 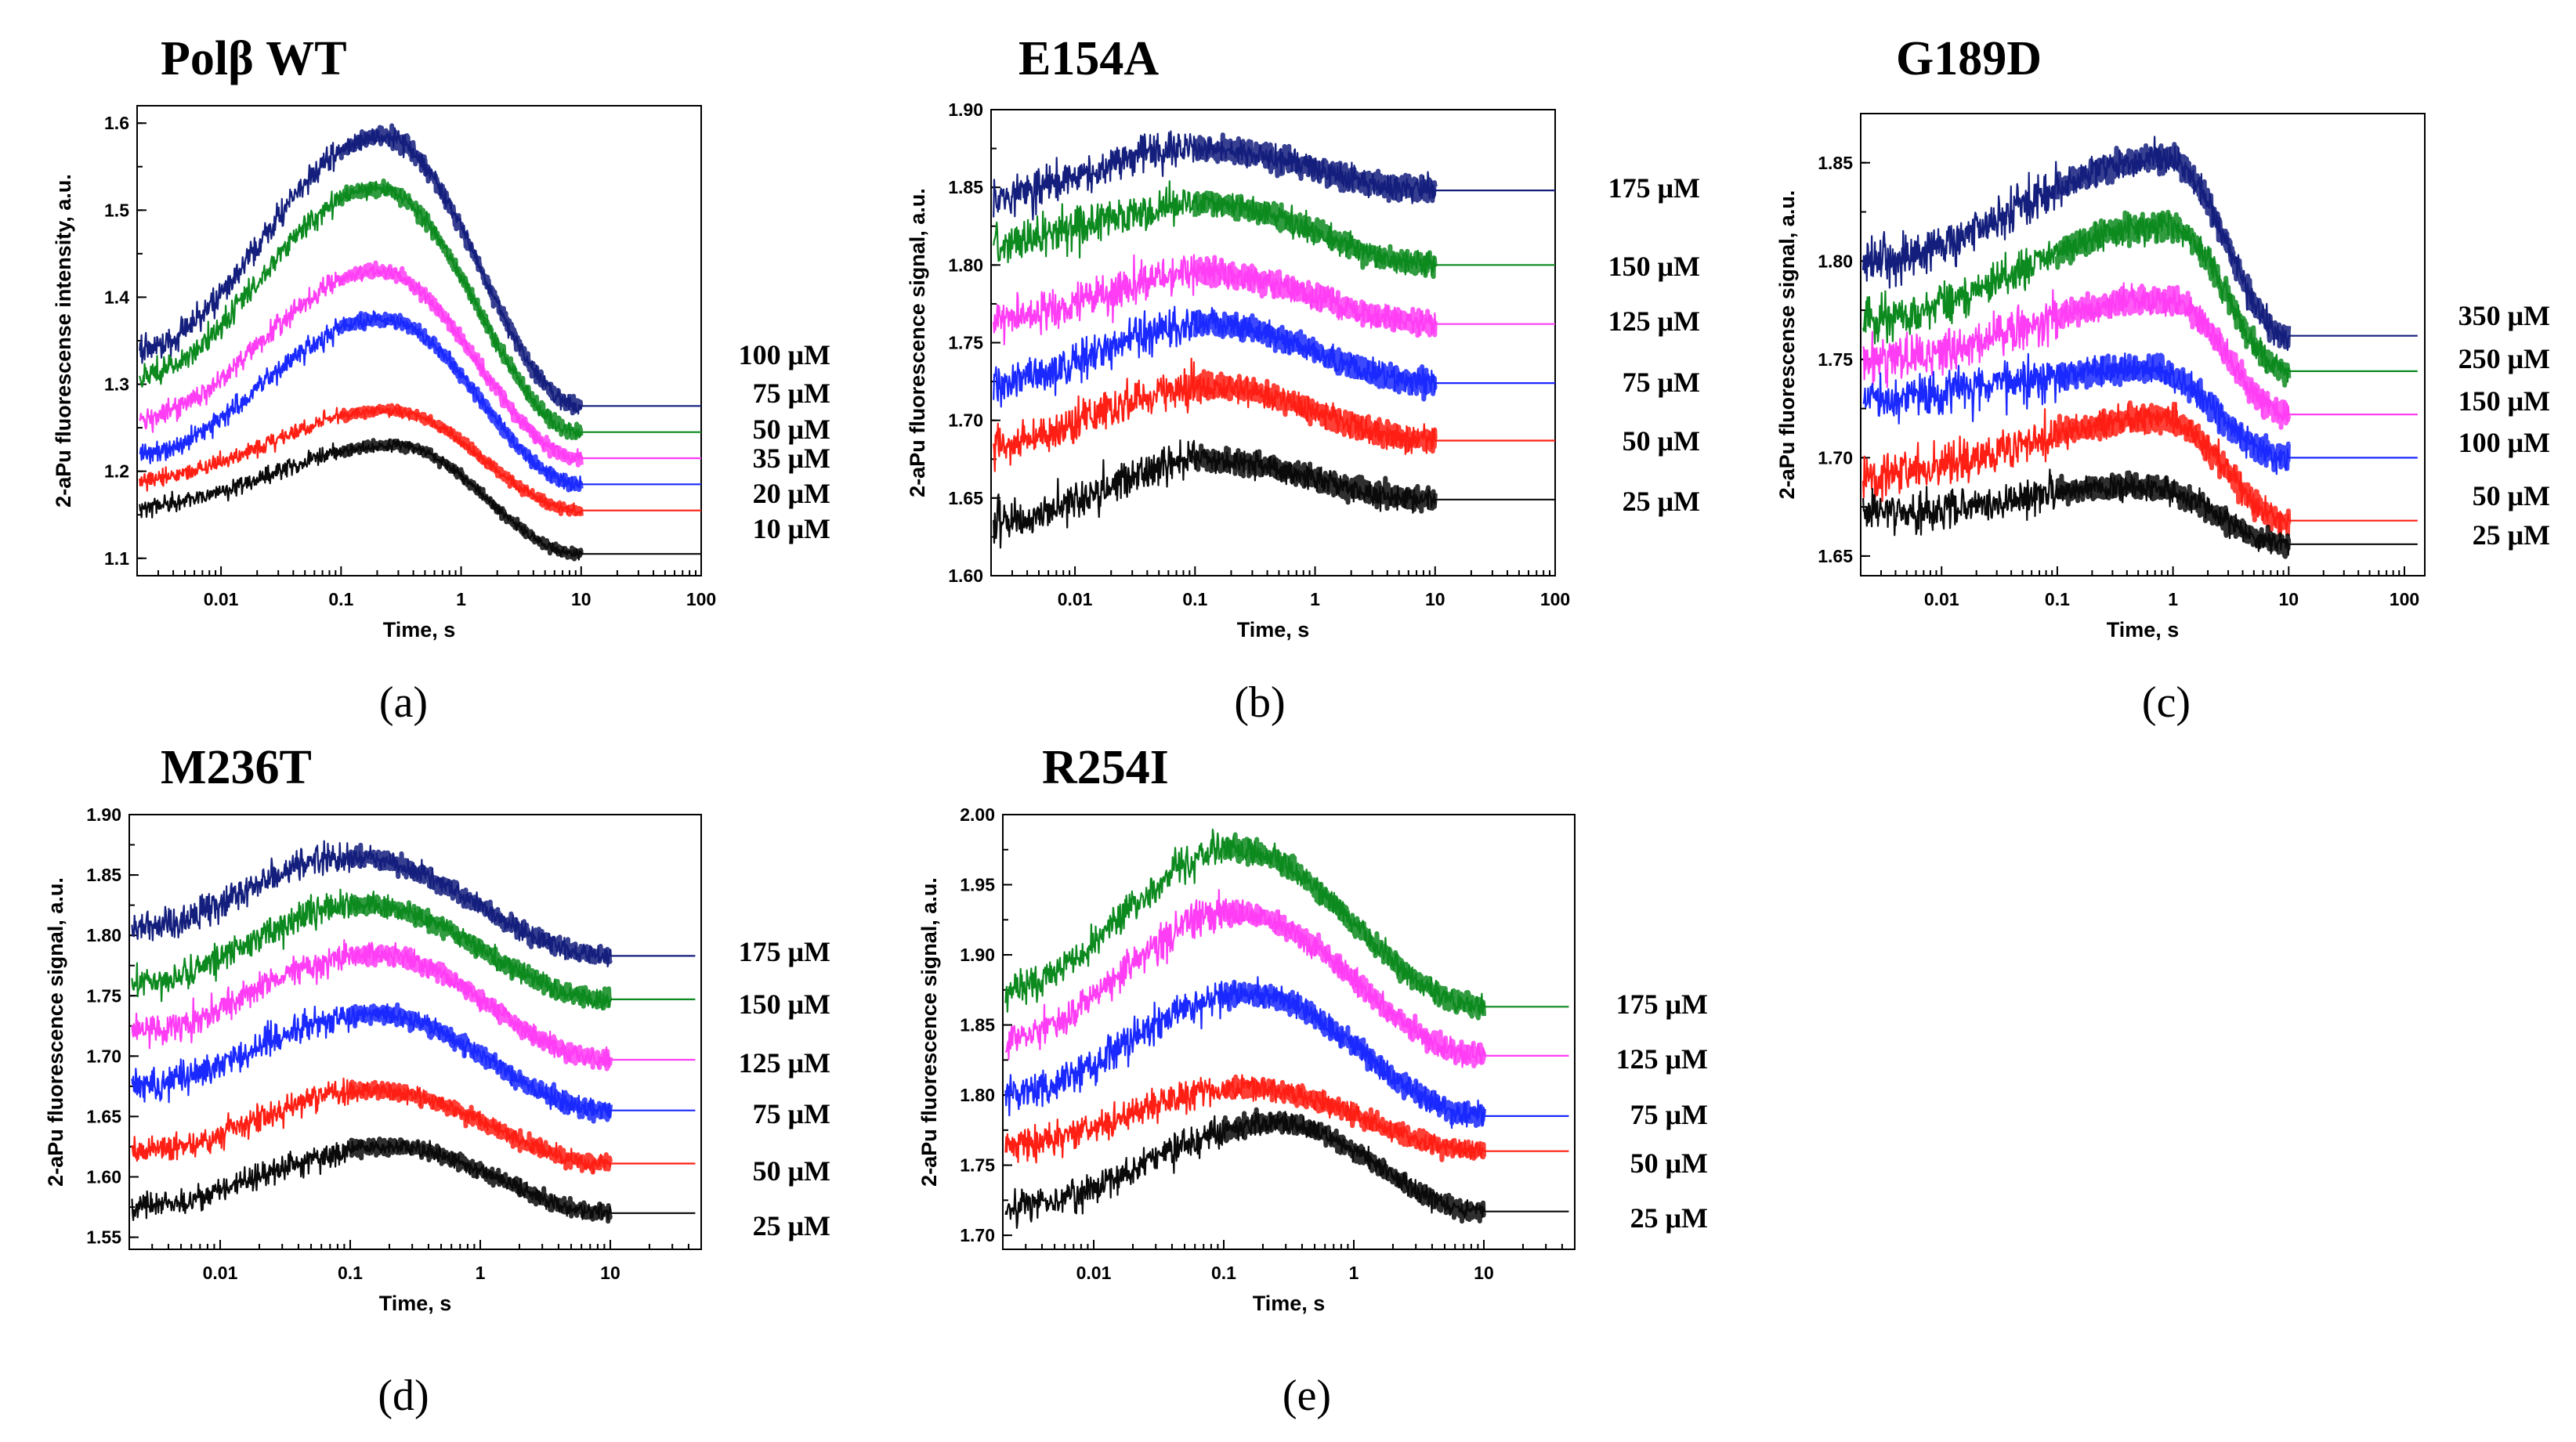 I want to click on panel-letter: (e), so click(x=1307, y=1396).